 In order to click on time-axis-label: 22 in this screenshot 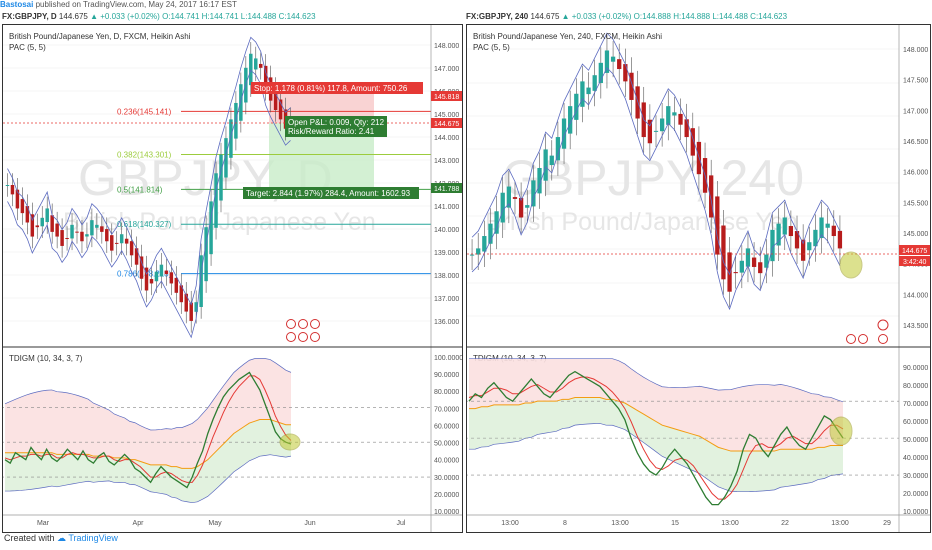, I will do `click(785, 523)`.